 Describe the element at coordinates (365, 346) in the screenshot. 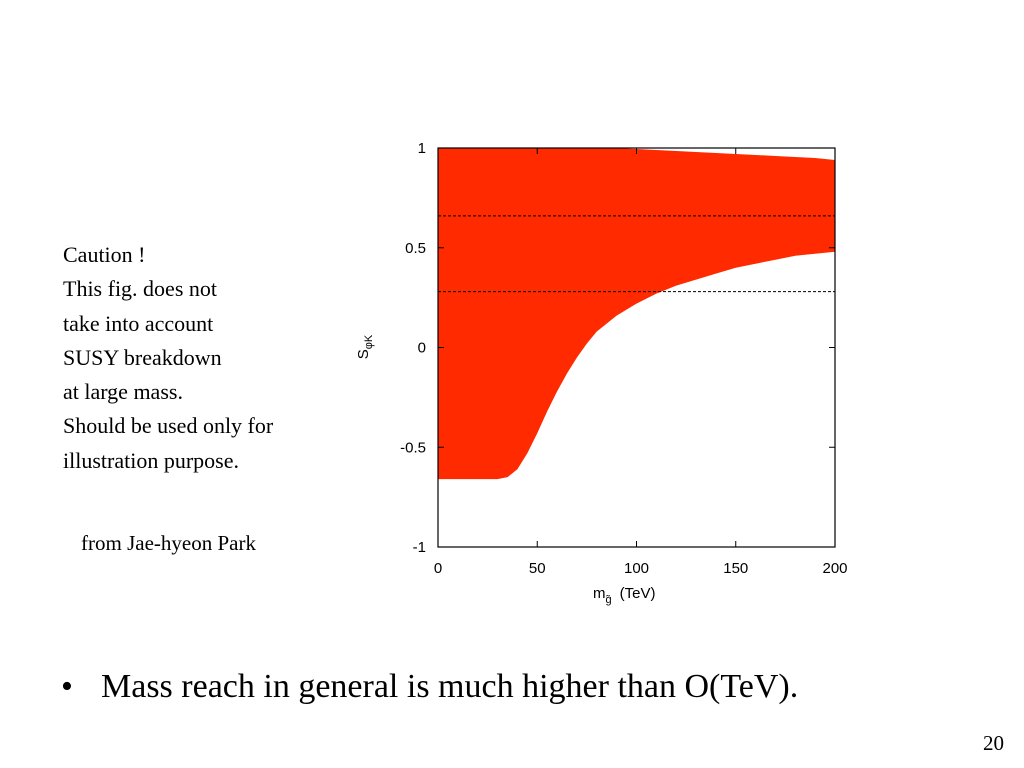

I see `y-axis-label: SφK` at that location.